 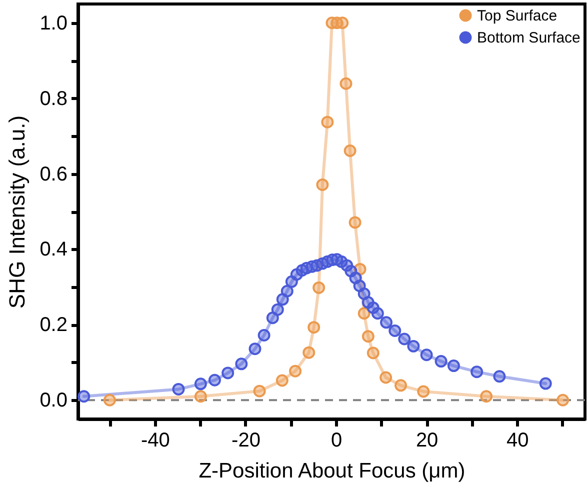 I want to click on legend-label: Top Surface, so click(x=517, y=16).